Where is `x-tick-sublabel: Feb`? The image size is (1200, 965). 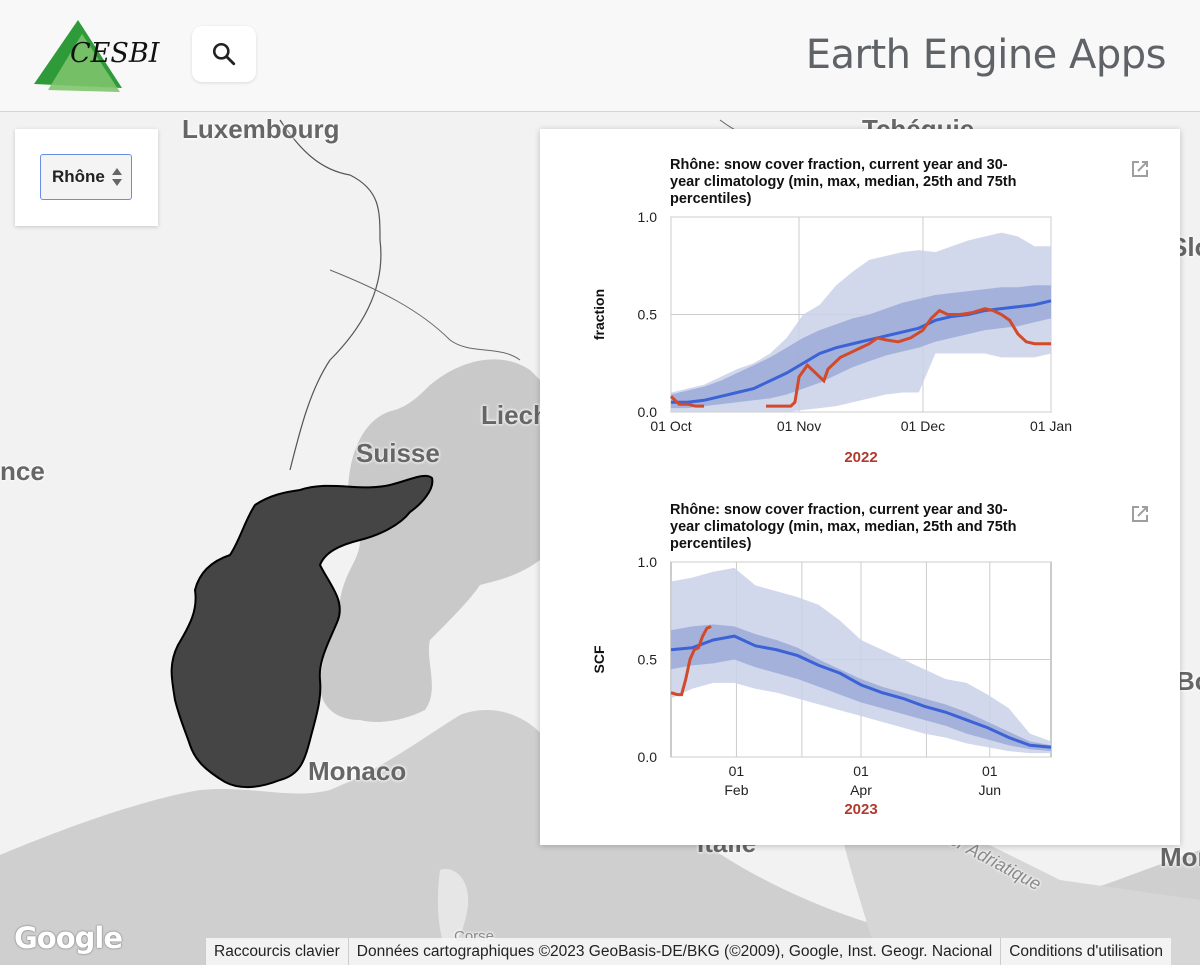
x-tick-sublabel: Feb is located at coordinates (736, 790).